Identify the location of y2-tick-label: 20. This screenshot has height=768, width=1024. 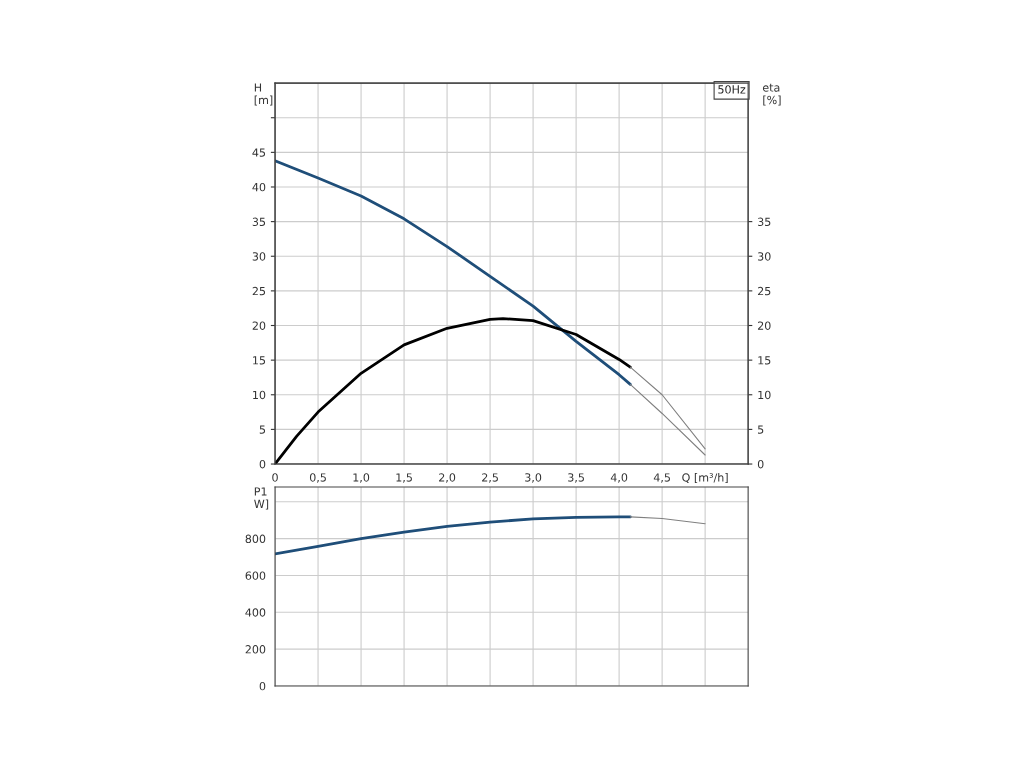
(764, 325).